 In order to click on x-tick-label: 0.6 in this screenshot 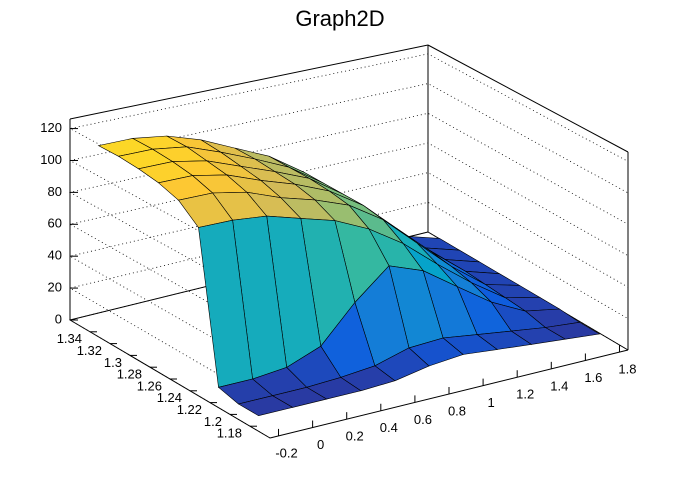, I will do `click(423, 419)`.